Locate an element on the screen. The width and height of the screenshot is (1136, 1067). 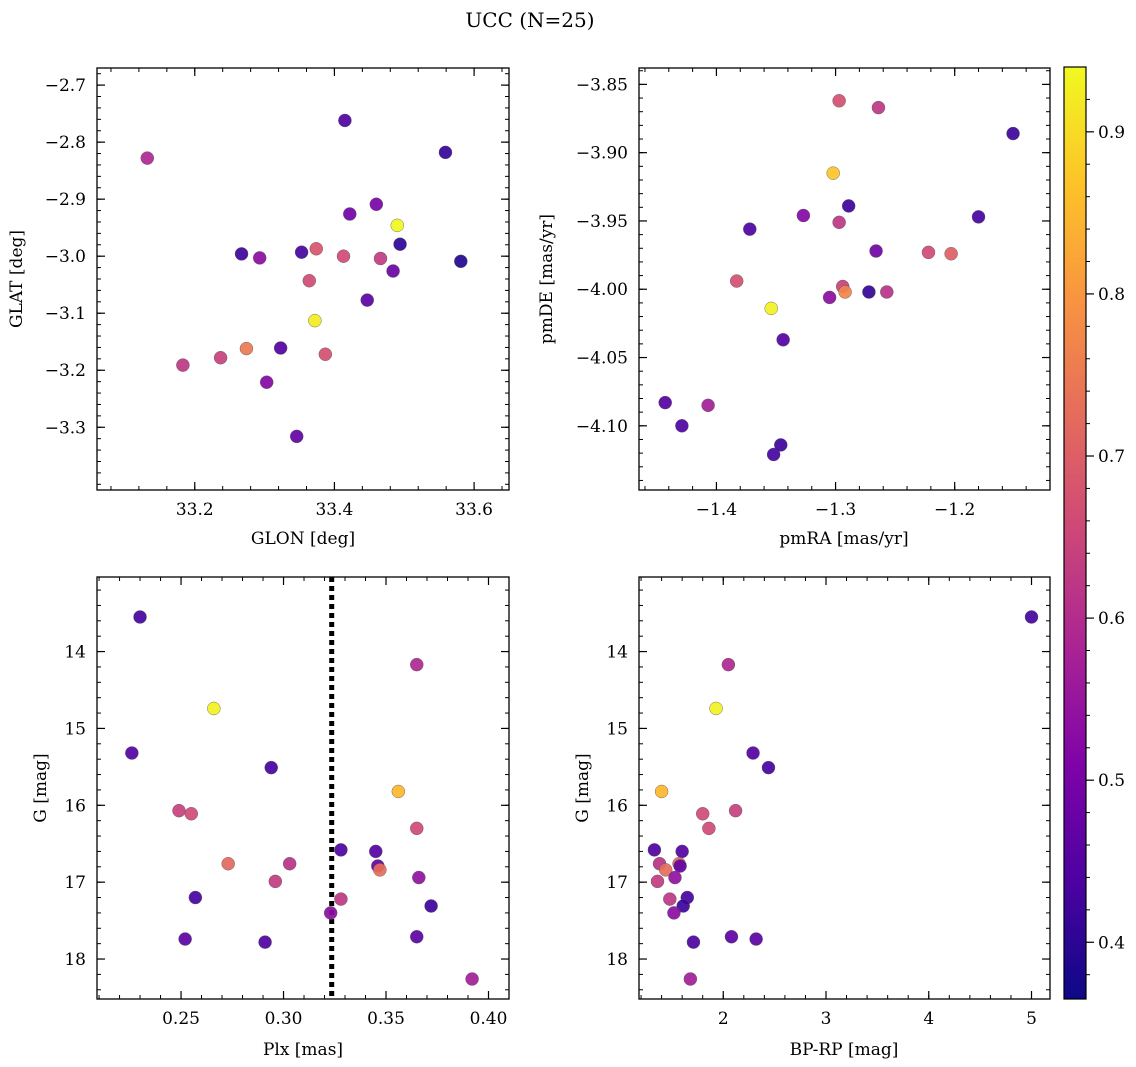
y-tick-label: −3.3 is located at coordinates (65, 428).